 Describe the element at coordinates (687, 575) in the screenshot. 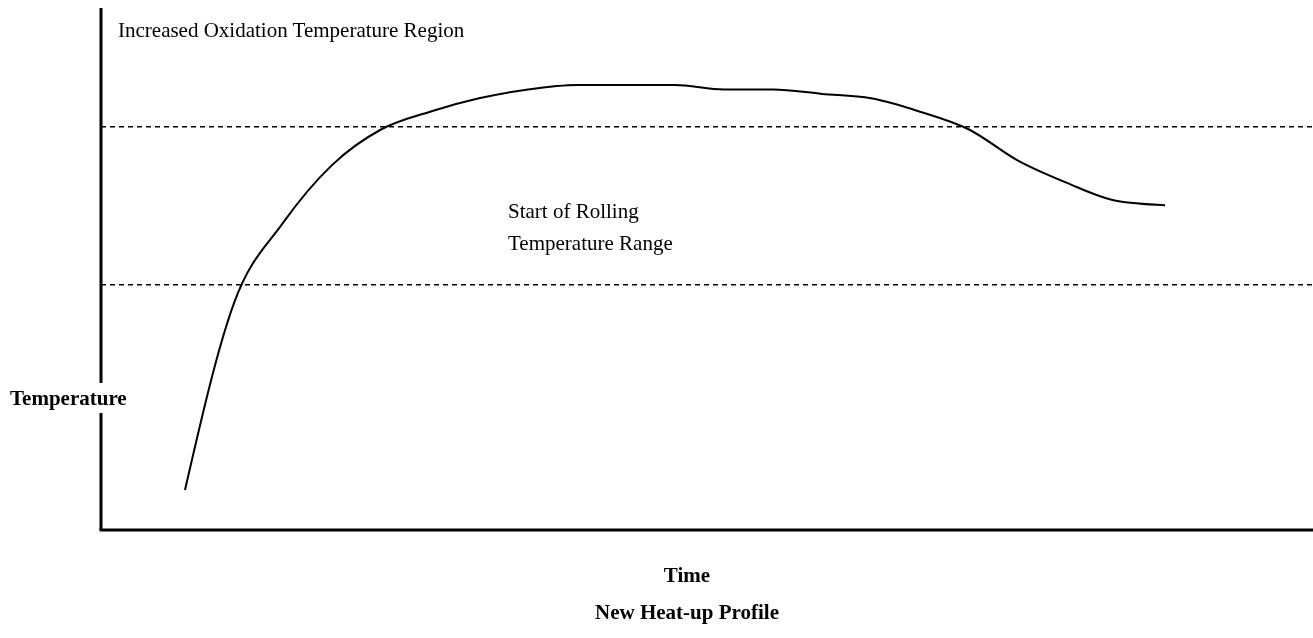

I see `x-axis-title: Time` at that location.